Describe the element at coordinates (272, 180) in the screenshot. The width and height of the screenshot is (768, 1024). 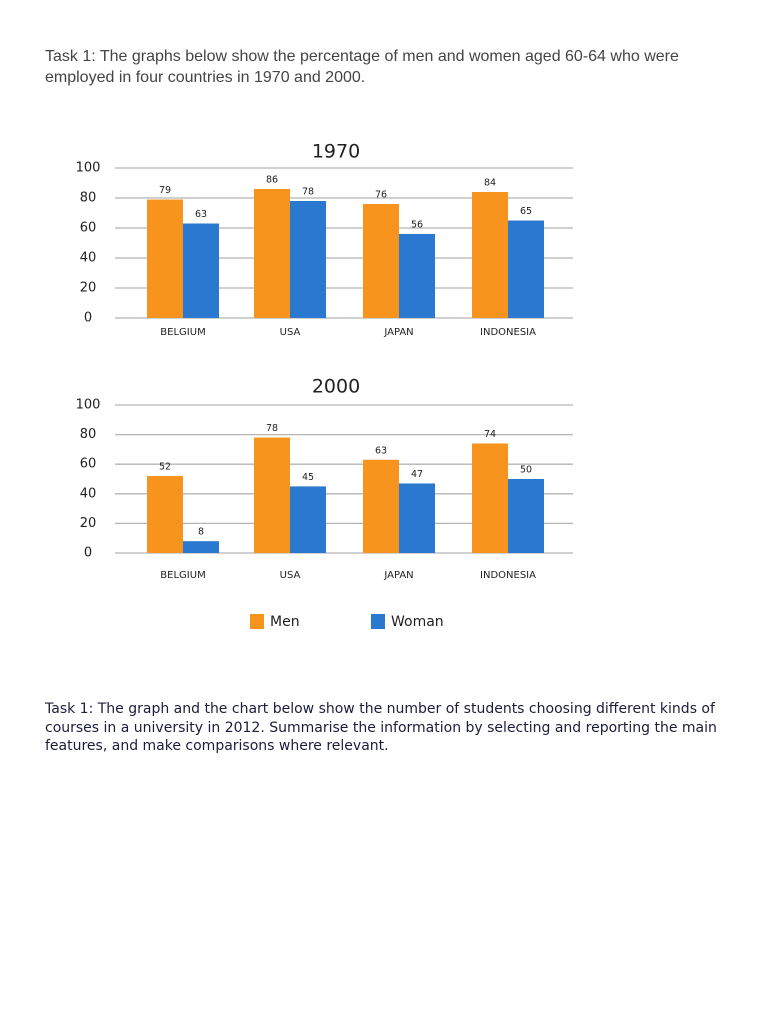
I see `value-label: 86` at that location.